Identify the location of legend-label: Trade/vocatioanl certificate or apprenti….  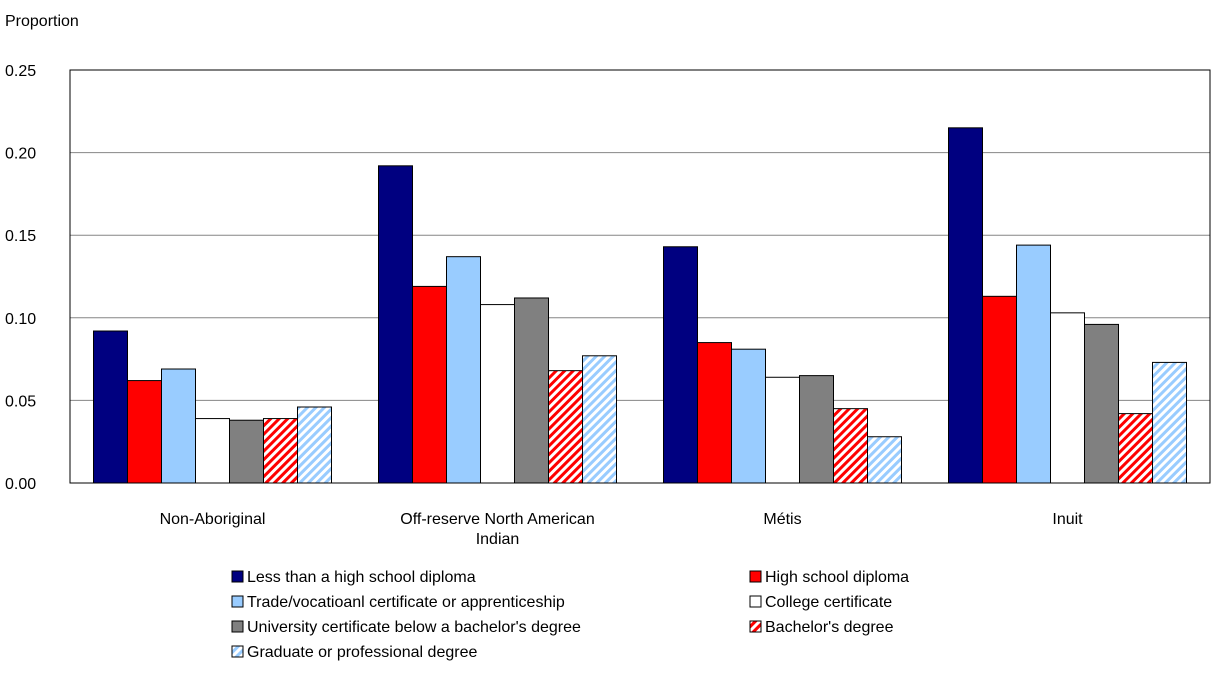
(406, 602).